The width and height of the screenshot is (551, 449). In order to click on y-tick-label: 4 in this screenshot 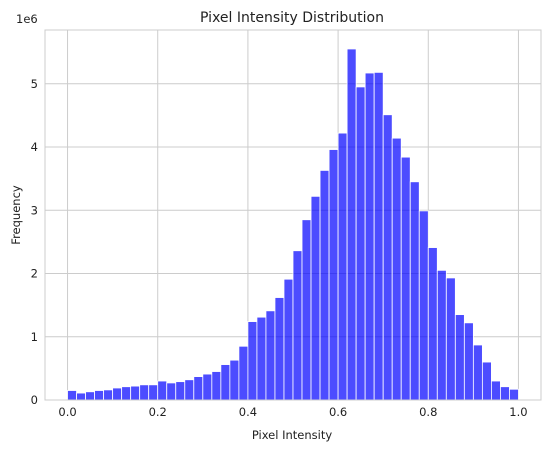, I will do `click(34, 147)`.